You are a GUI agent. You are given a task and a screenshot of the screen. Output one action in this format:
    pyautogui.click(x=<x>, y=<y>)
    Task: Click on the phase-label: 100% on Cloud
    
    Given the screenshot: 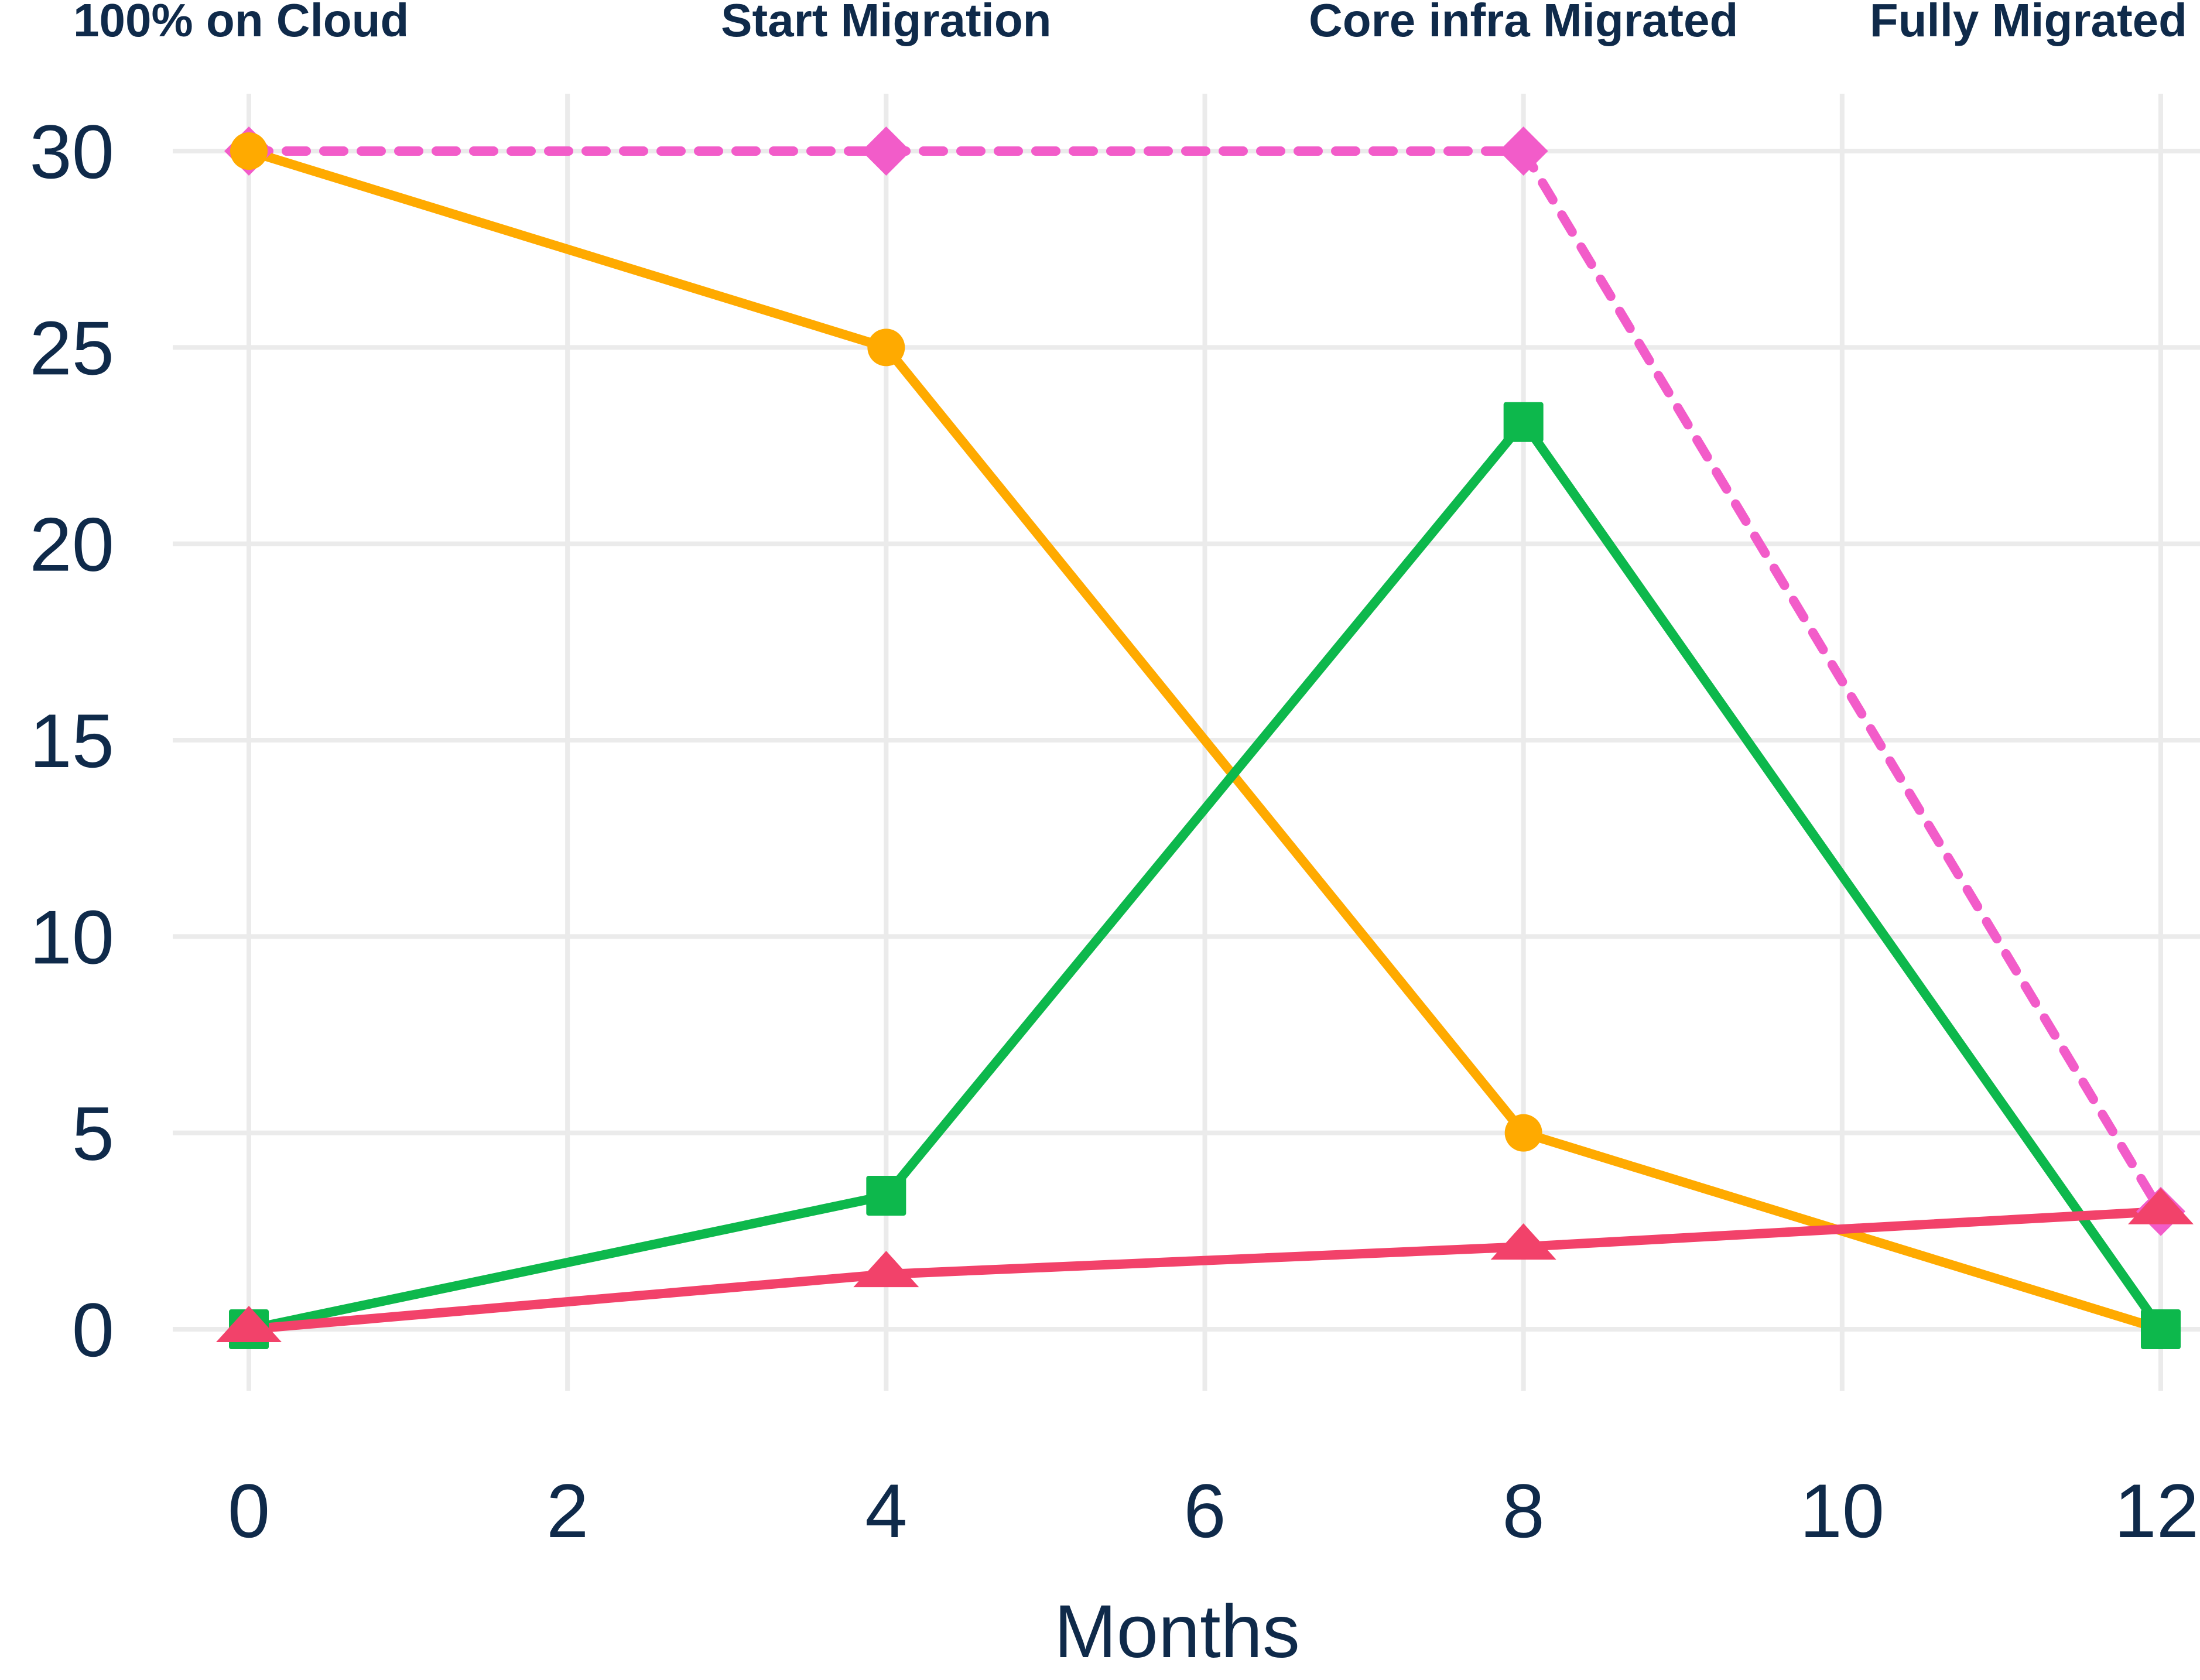 What is the action you would take?
    pyautogui.click(x=241, y=23)
    